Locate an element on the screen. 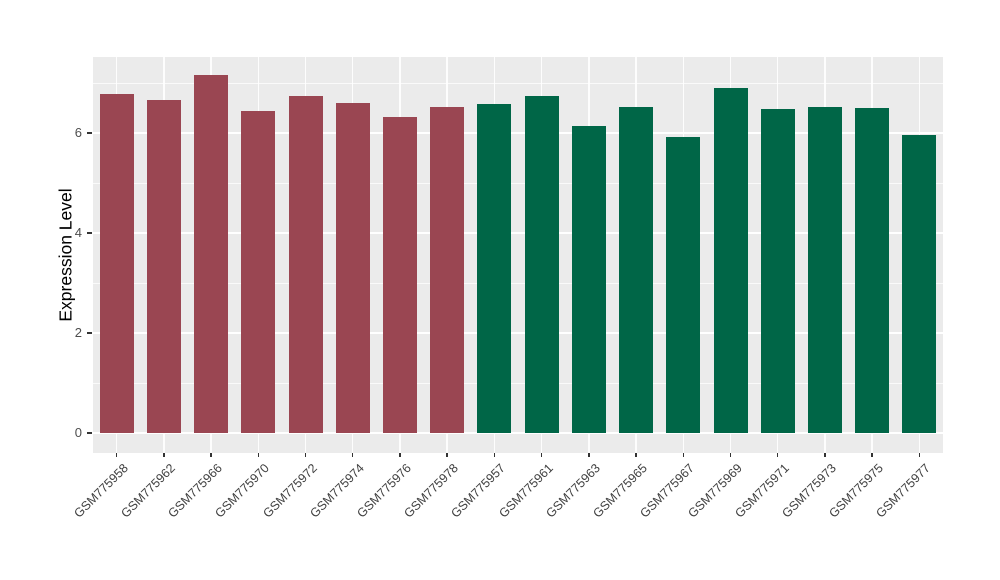 The height and width of the screenshot is (580, 1000). bar-GSM775978 is located at coordinates (447, 270).